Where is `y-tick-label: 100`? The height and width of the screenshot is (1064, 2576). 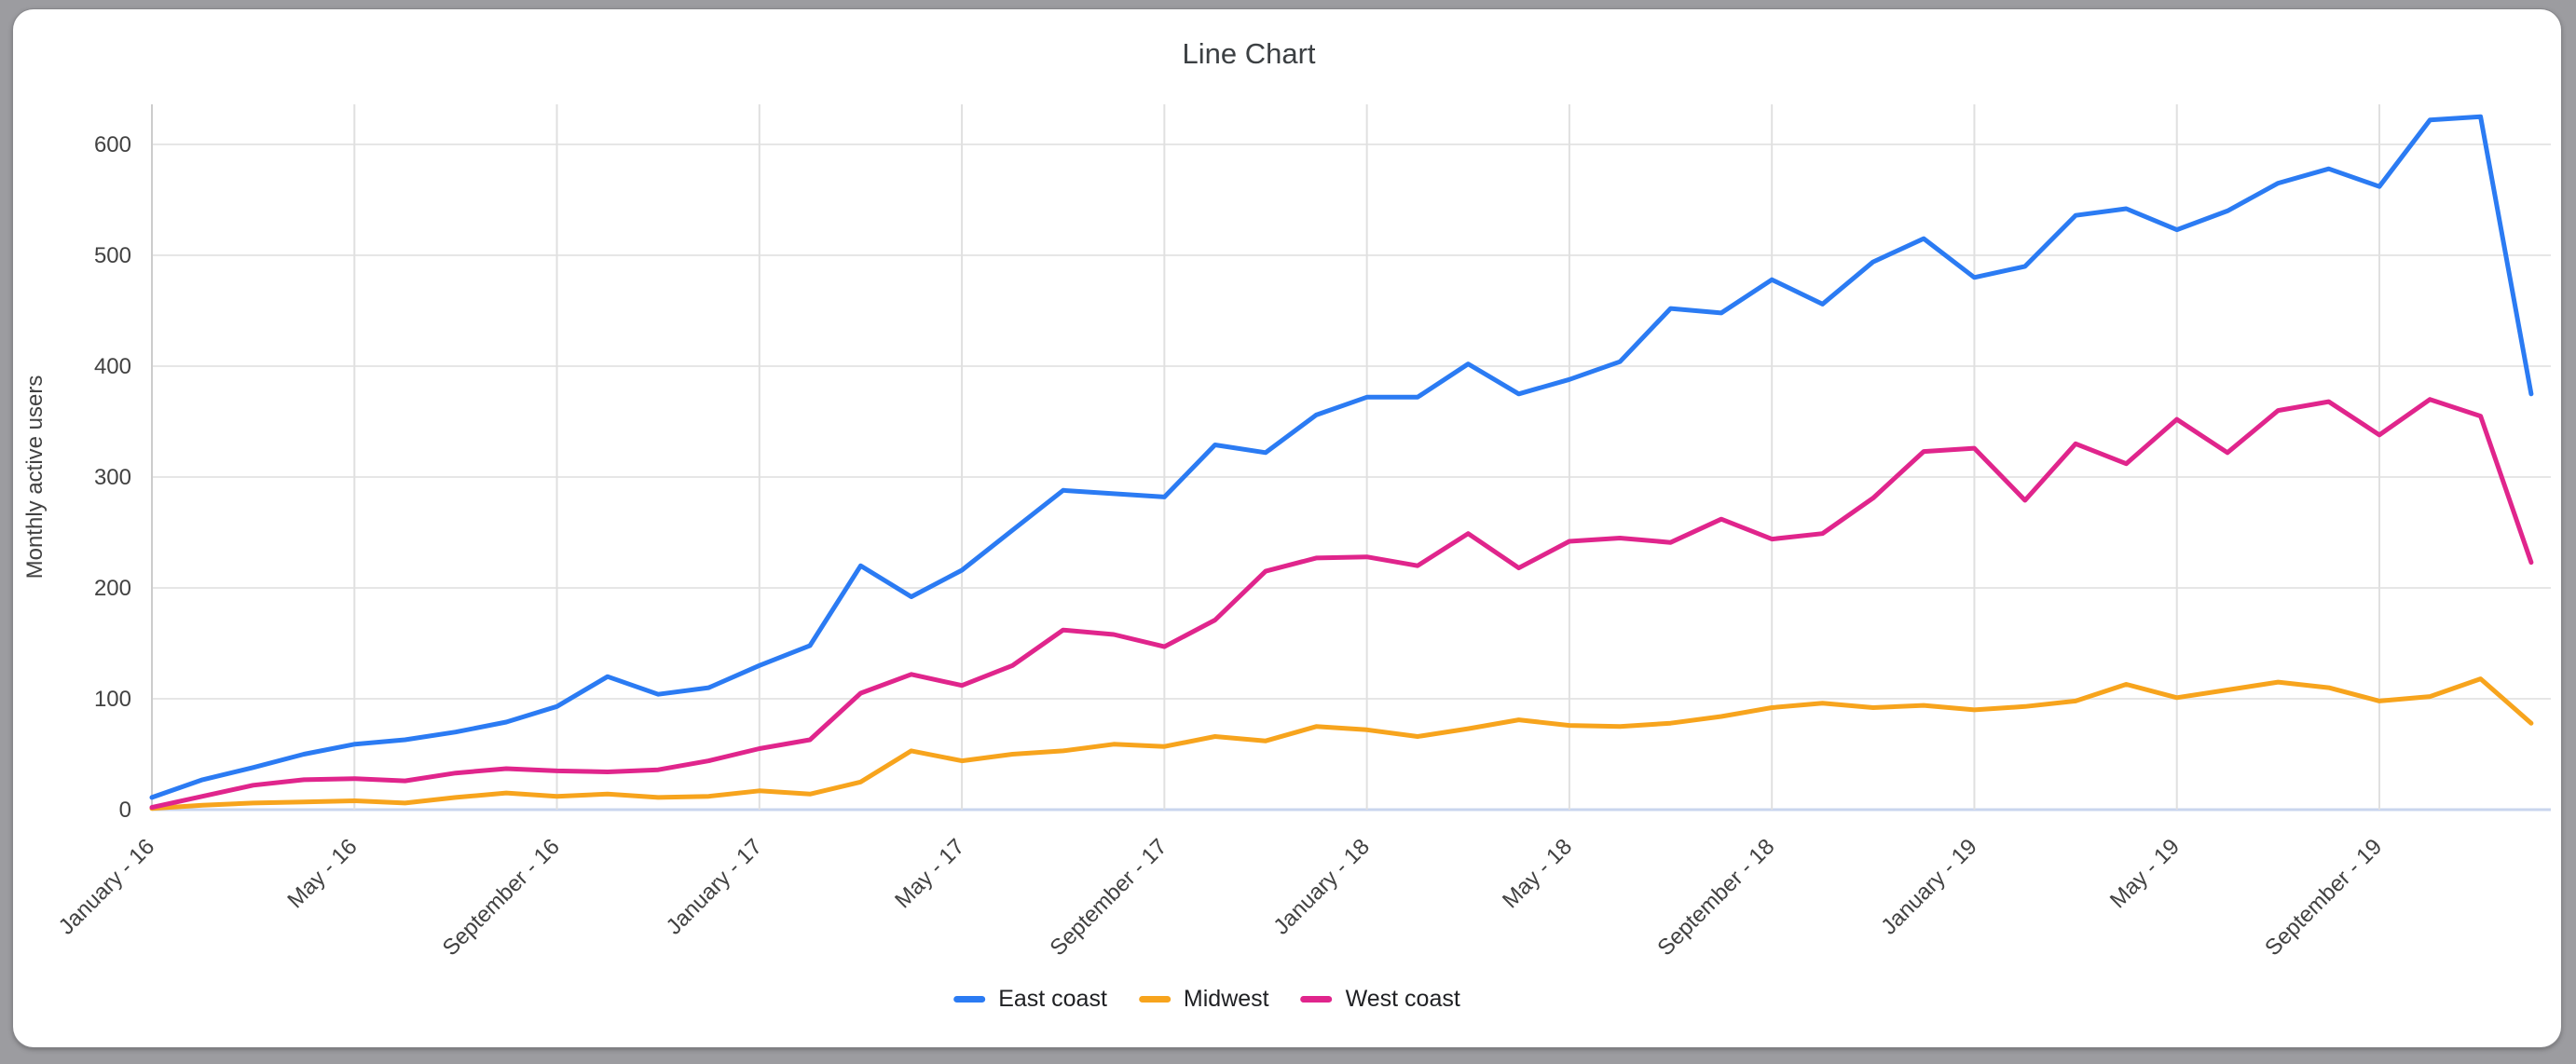
y-tick-label: 100 is located at coordinates (112, 699).